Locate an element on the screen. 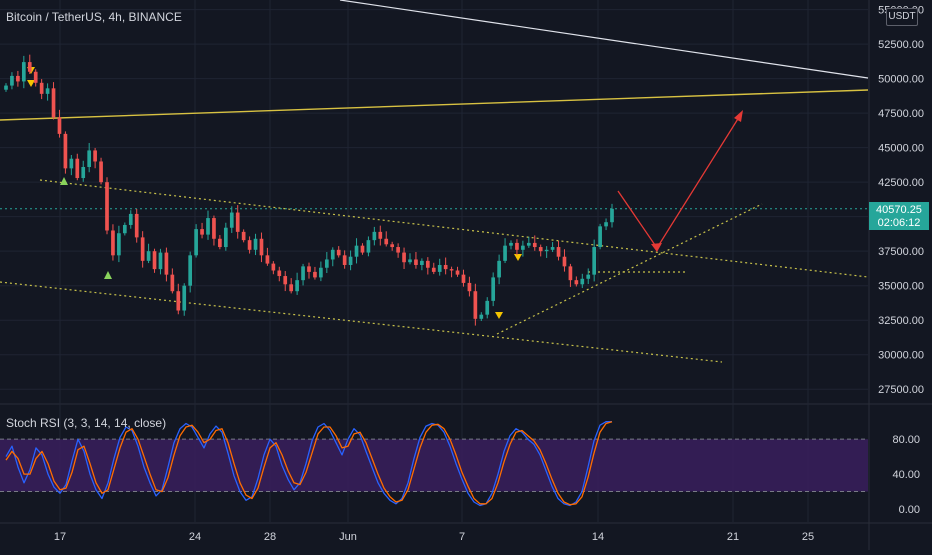 The image size is (932, 555). stoch-tick-label: 40.00 is located at coordinates (906, 475).